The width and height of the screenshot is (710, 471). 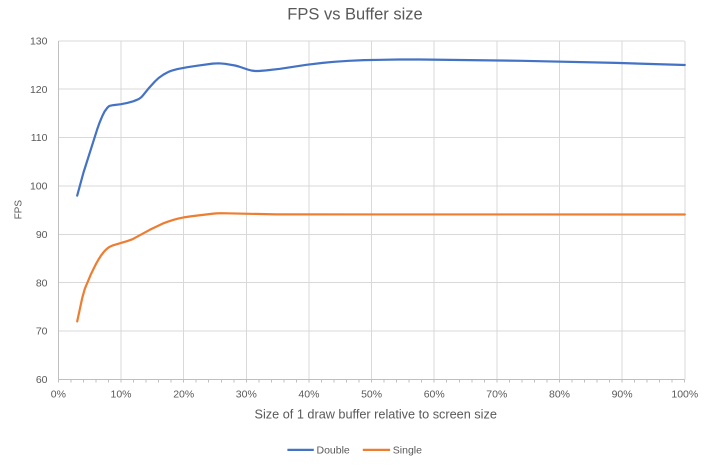 I want to click on svg-text: Double, so click(x=333, y=450).